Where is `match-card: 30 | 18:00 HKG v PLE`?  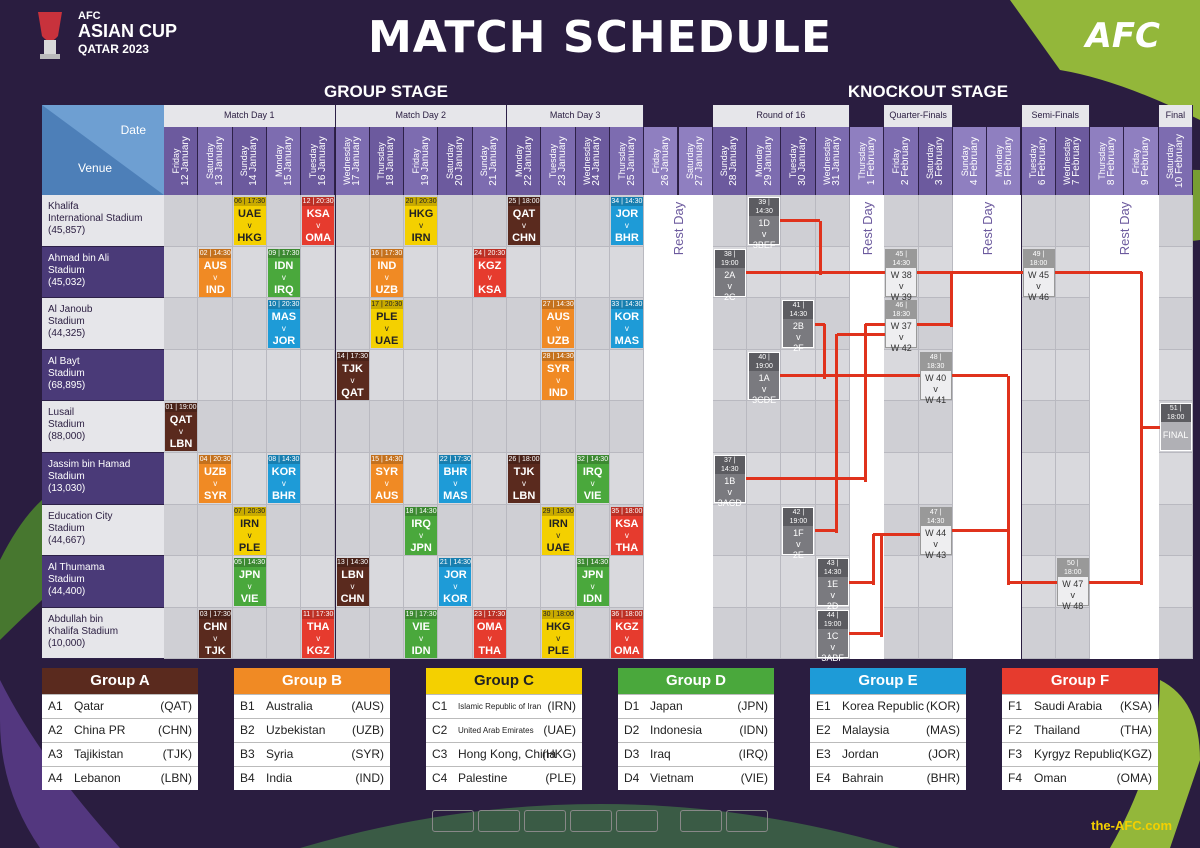 match-card: 30 | 18:00 HKG v PLE is located at coordinates (558, 633).